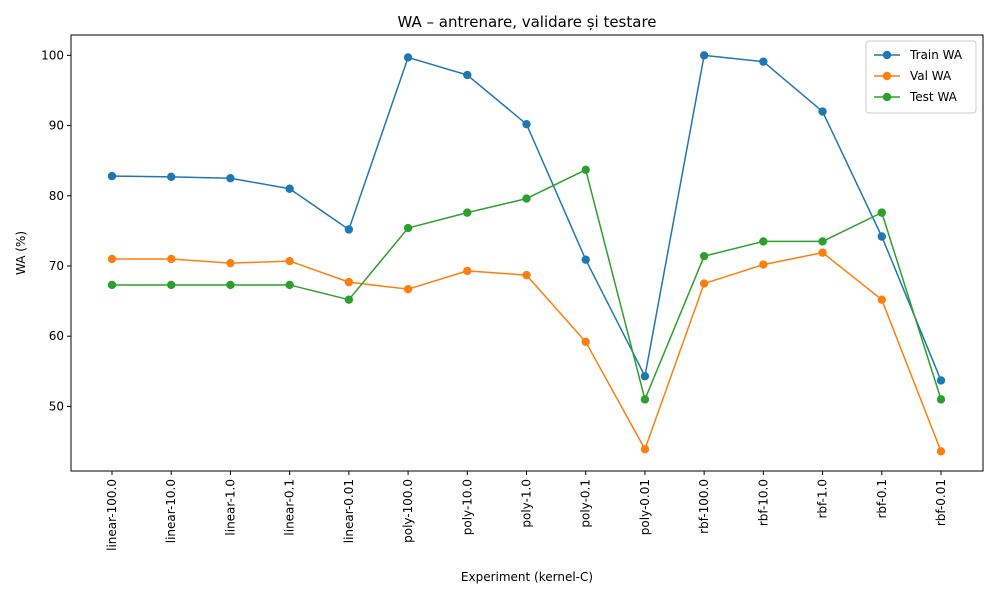 The height and width of the screenshot is (599, 998). What do you see at coordinates (21, 253) in the screenshot?
I see `y-axis-label: WA (%)` at bounding box center [21, 253].